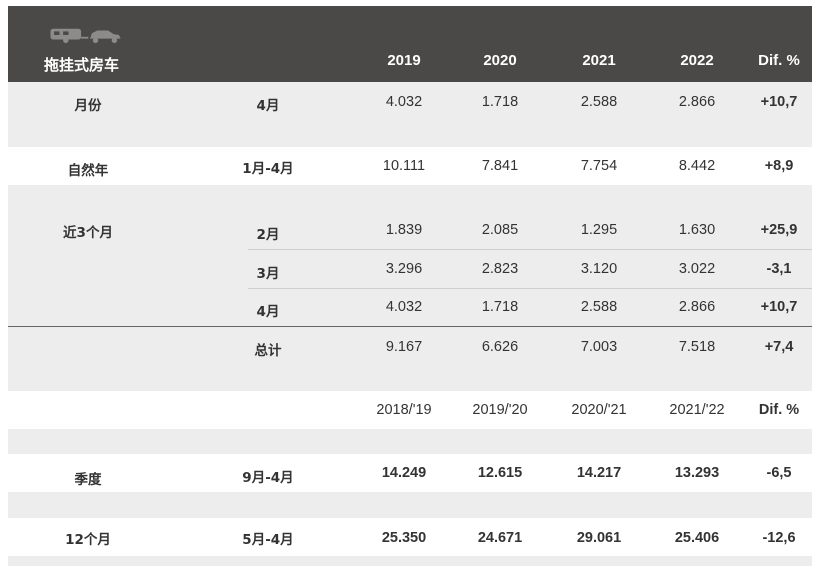  What do you see at coordinates (779, 538) in the screenshot?
I see `table-cell-dif: -12,6` at bounding box center [779, 538].